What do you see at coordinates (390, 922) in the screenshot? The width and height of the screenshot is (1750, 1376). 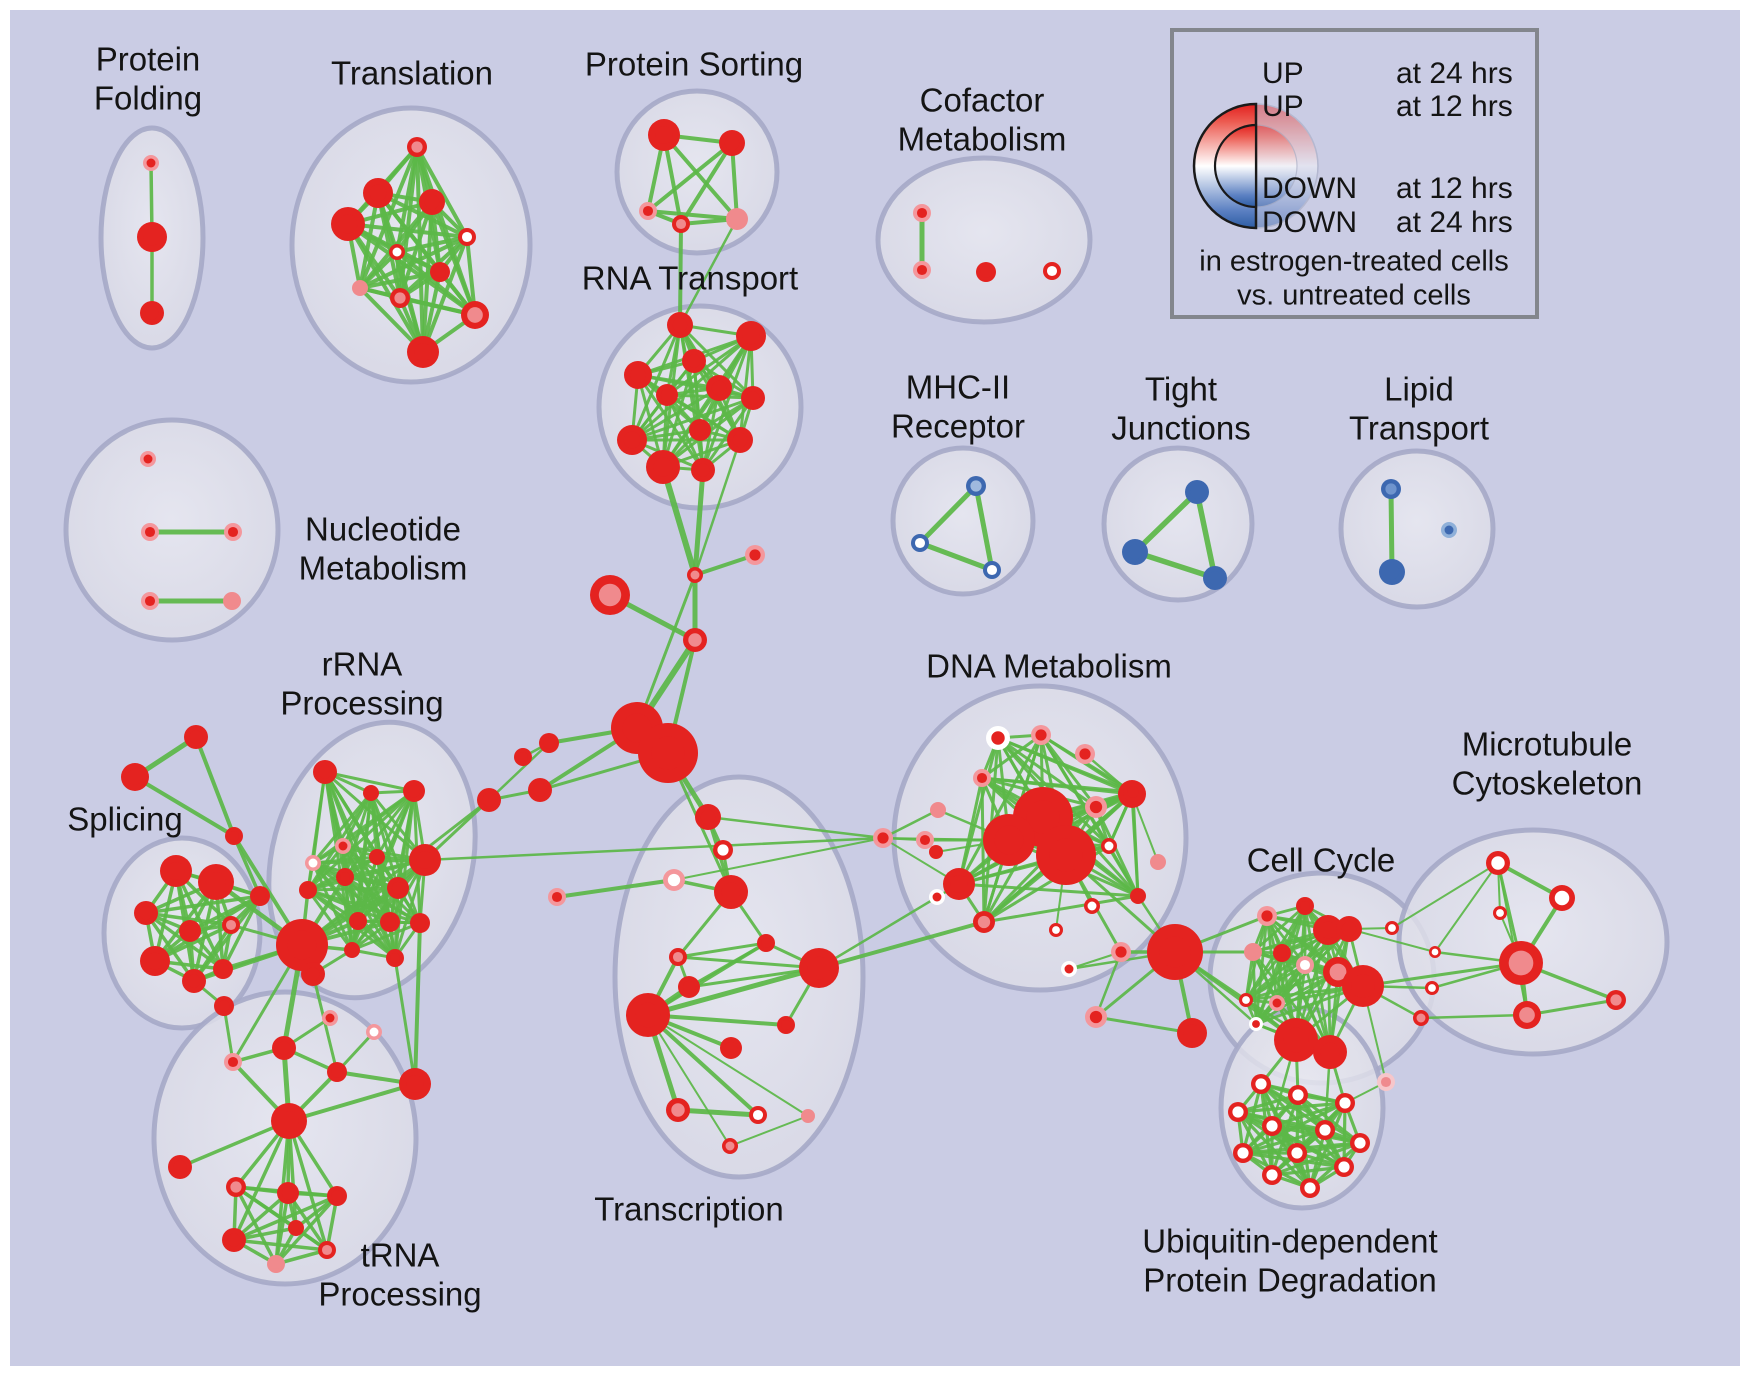 I see `node-rr11` at bounding box center [390, 922].